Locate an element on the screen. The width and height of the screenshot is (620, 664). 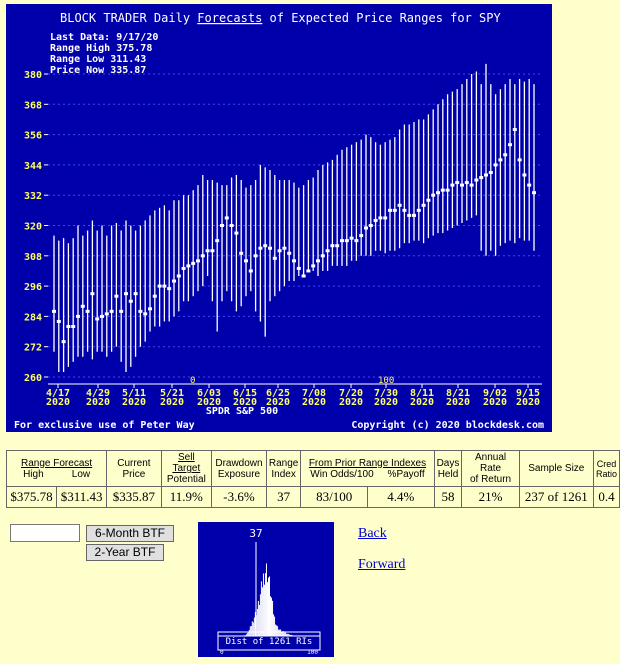
x-tick-label-date: 4/17 is located at coordinates (58, 393).